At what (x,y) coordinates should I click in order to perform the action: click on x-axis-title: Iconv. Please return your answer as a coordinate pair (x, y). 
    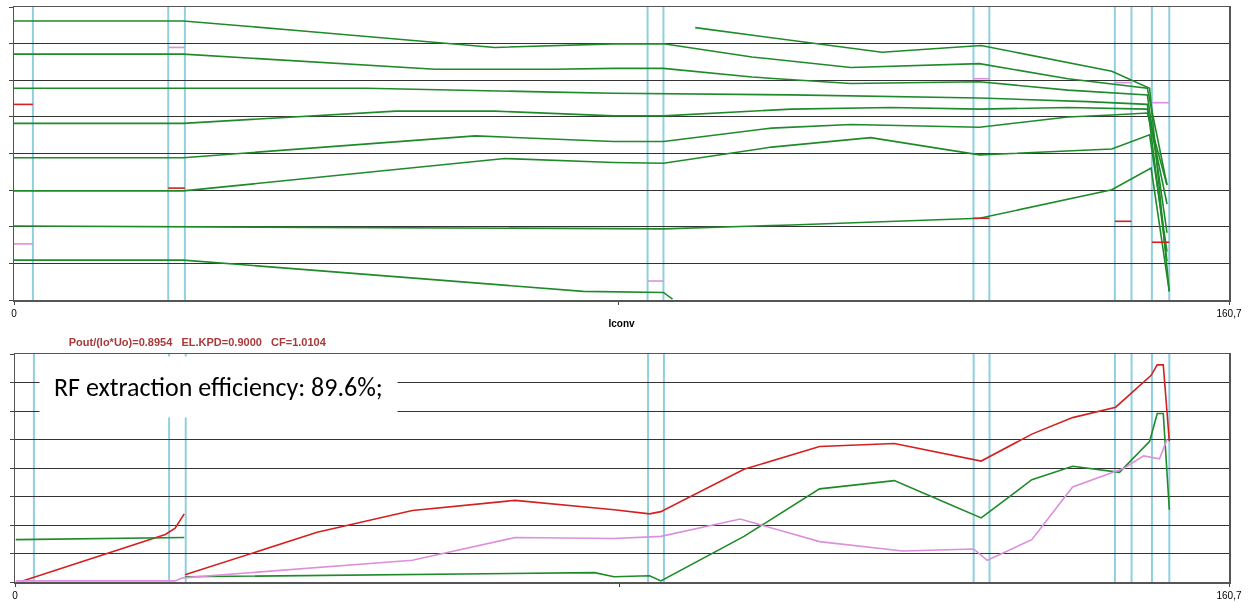
    Looking at the image, I should click on (621, 323).